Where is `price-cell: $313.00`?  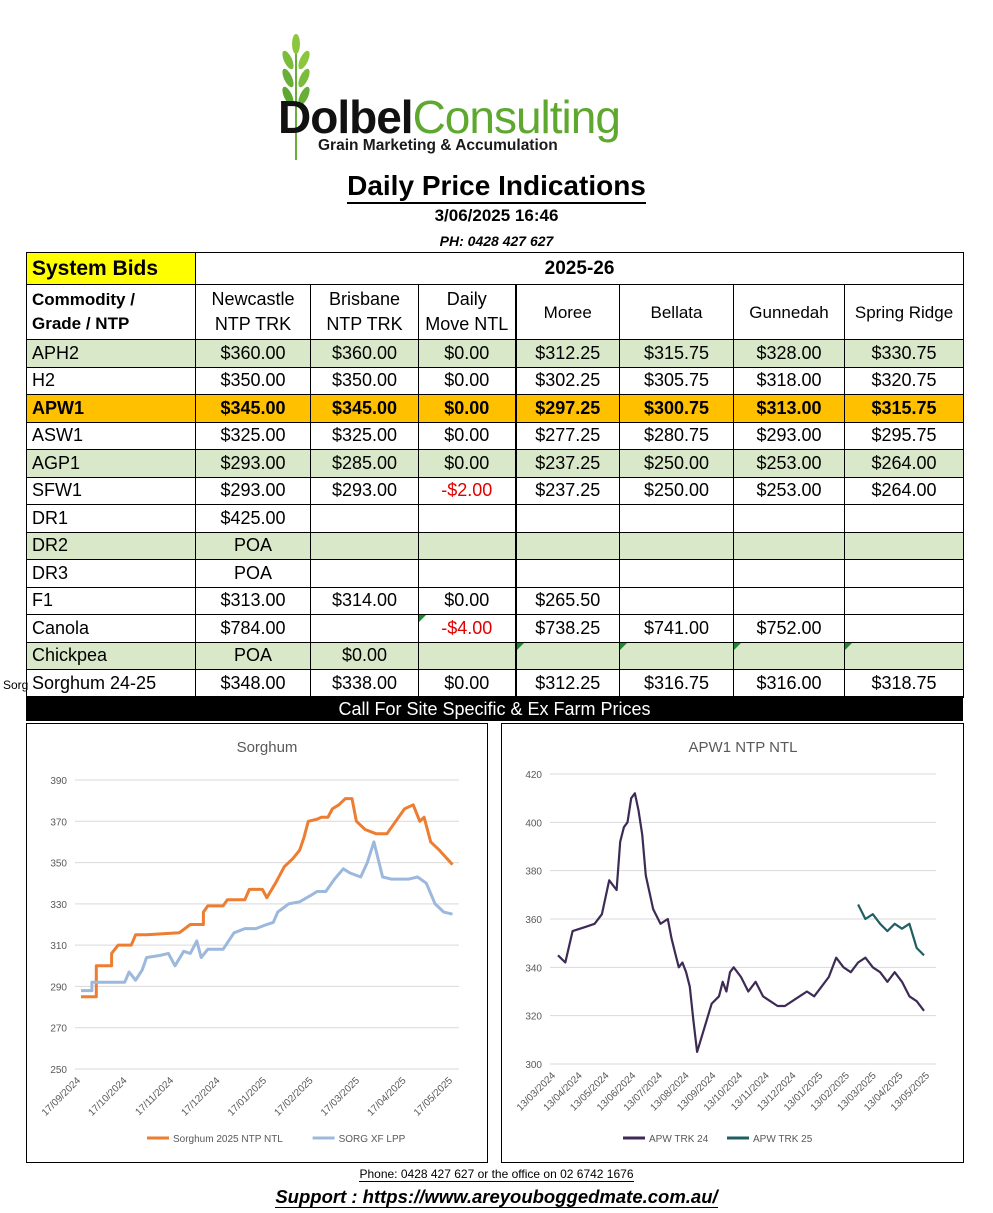 price-cell: $313.00 is located at coordinates (253, 600).